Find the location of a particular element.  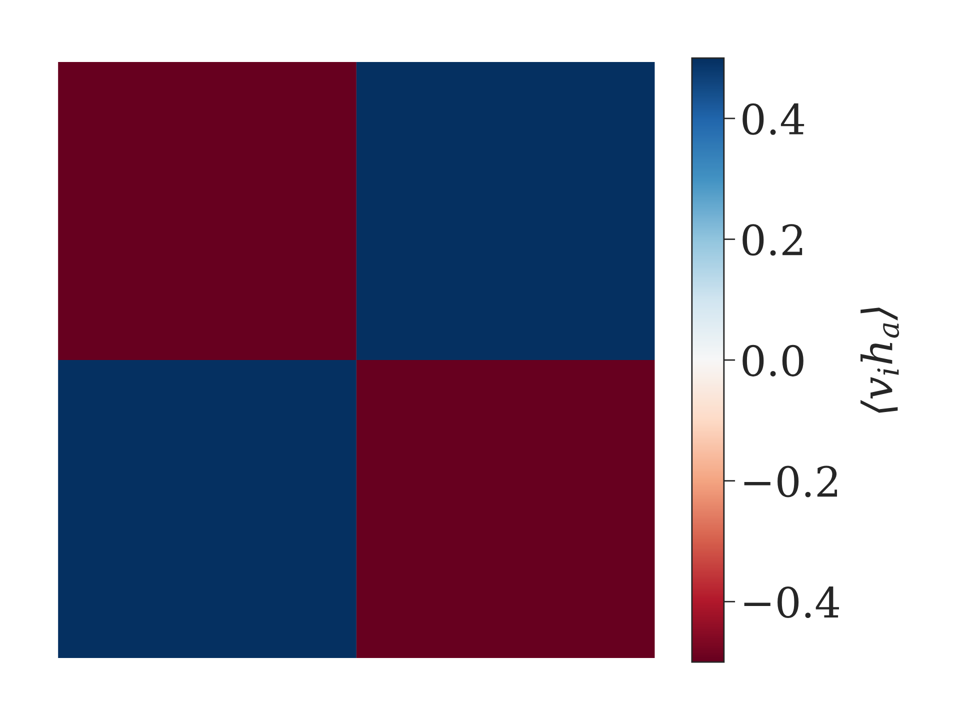

color-bar-label: 0.0 is located at coordinates (773, 360).